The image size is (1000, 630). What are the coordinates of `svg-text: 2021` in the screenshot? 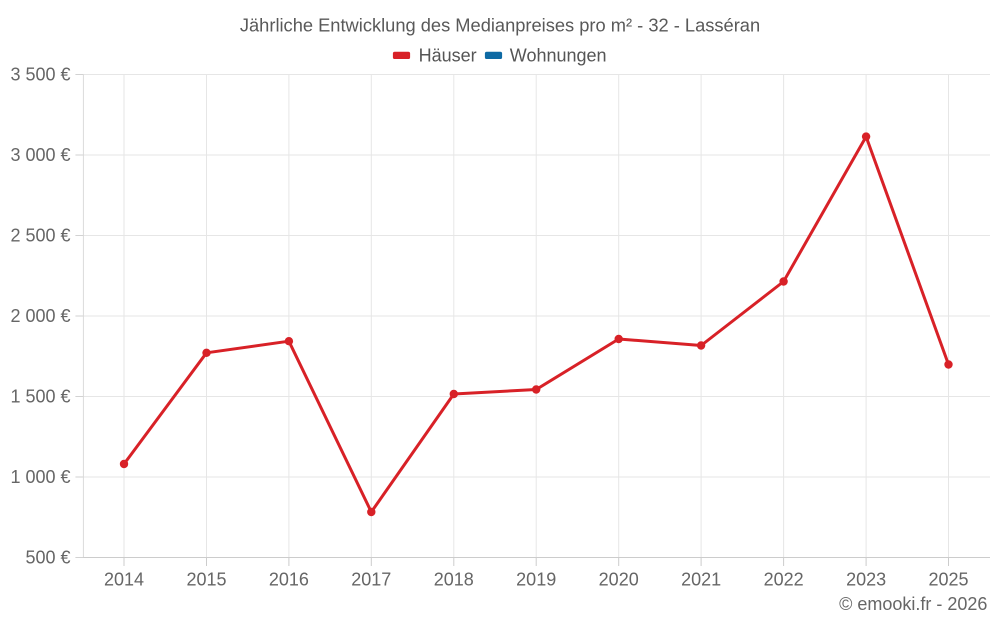 It's located at (701, 580).